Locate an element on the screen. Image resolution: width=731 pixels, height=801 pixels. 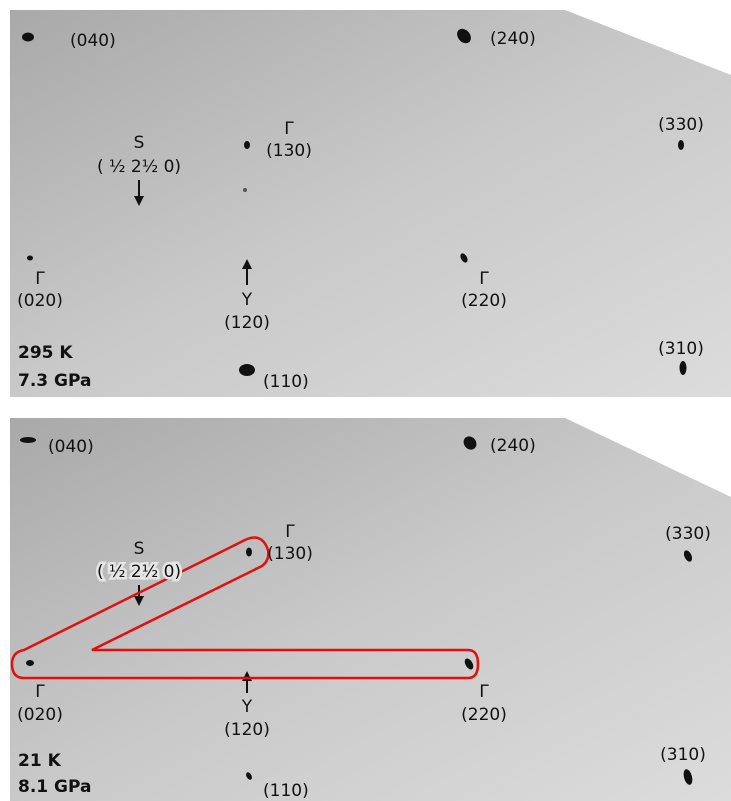
temperature: 21 K is located at coordinates (40, 761).